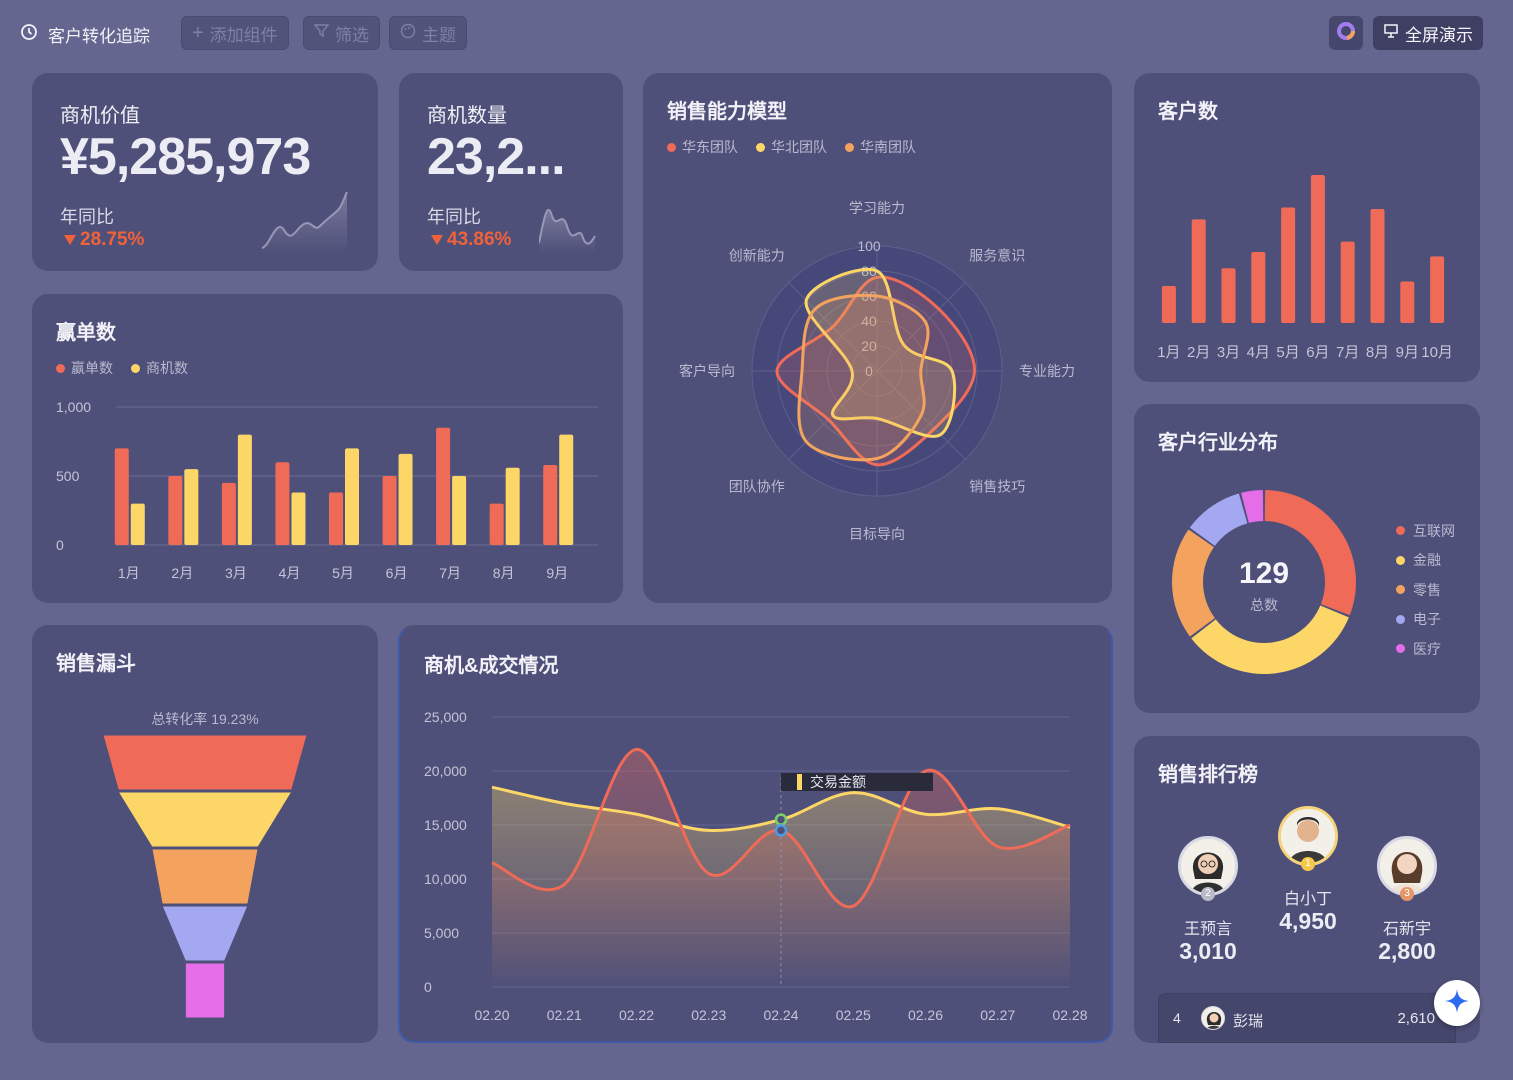  Describe the element at coordinates (29, 34) in the screenshot. I see `history-icon` at that location.